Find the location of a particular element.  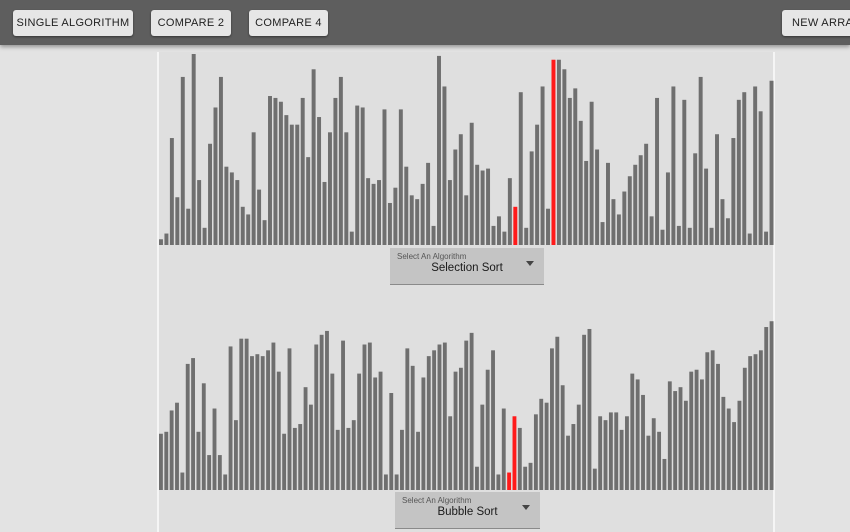

selected-algorithm: Bubble Sort is located at coordinates (467, 512).